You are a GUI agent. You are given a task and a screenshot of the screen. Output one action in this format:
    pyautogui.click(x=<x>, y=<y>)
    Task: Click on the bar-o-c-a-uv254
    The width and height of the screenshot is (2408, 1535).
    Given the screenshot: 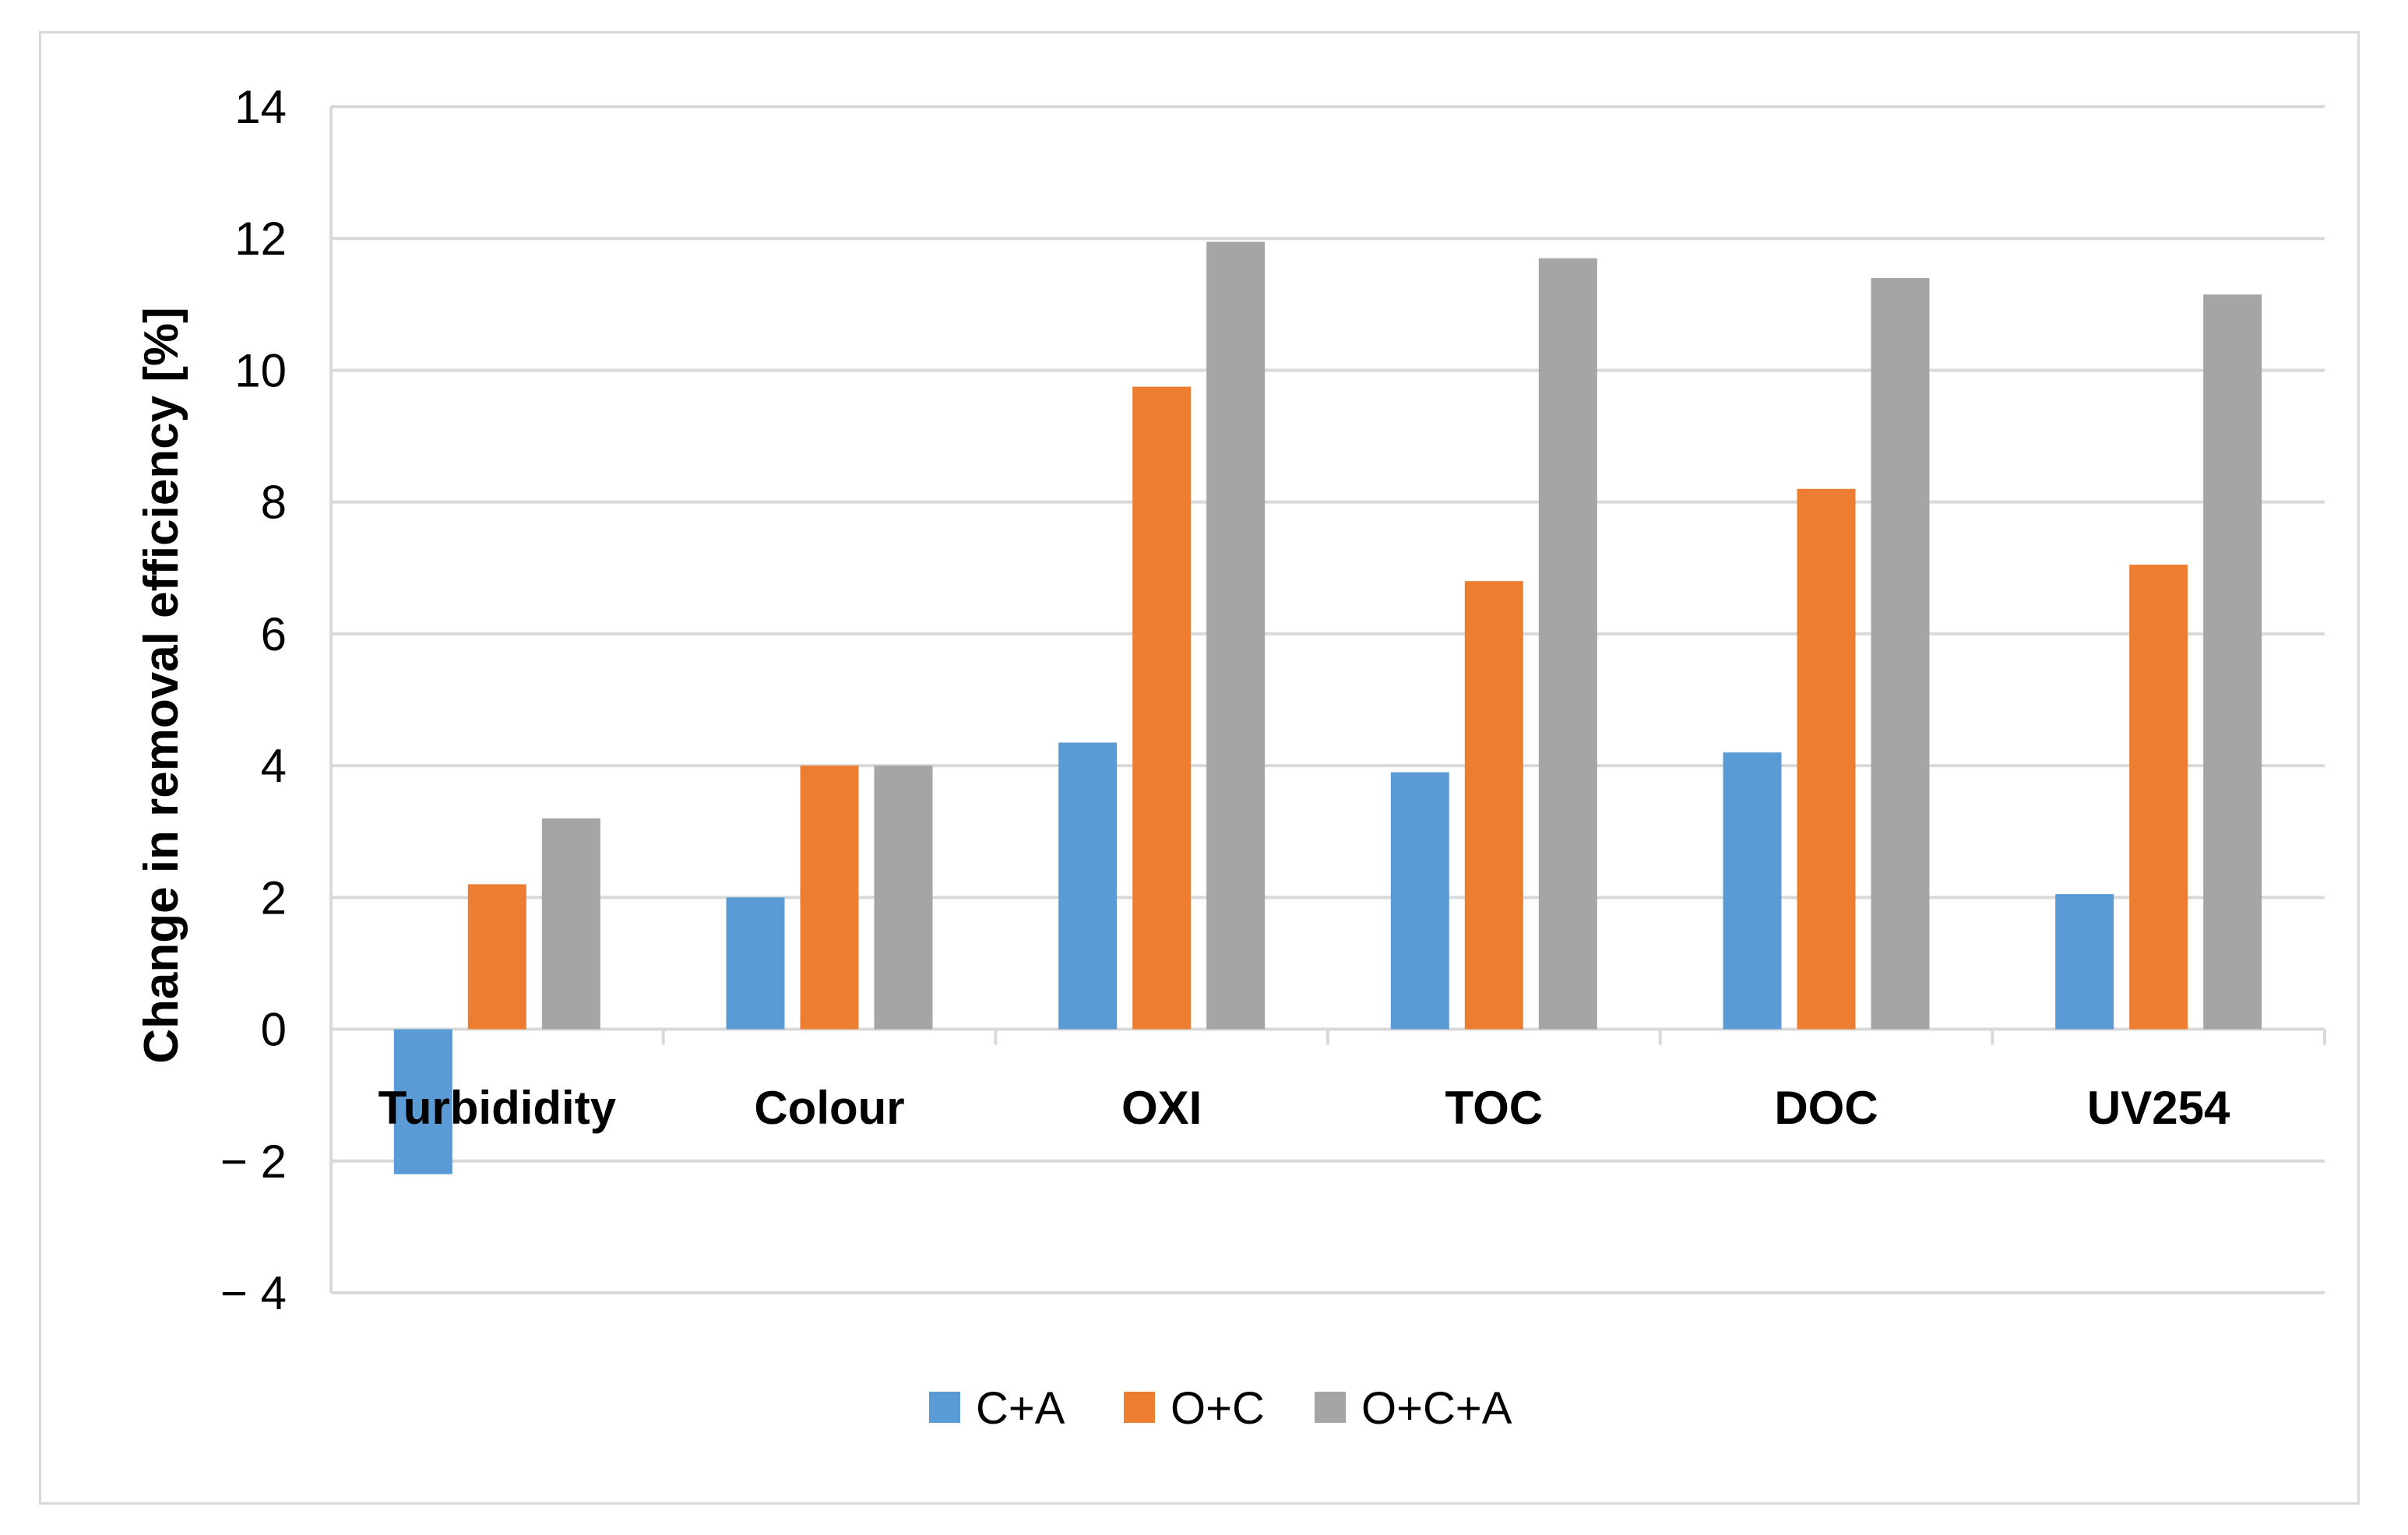 What is the action you would take?
    pyautogui.click(x=2232, y=662)
    